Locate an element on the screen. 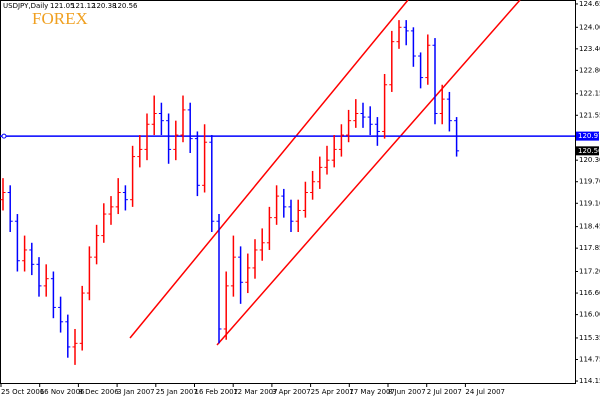 The image size is (600, 400). y-tick-label: 114.75 is located at coordinates (589, 360).